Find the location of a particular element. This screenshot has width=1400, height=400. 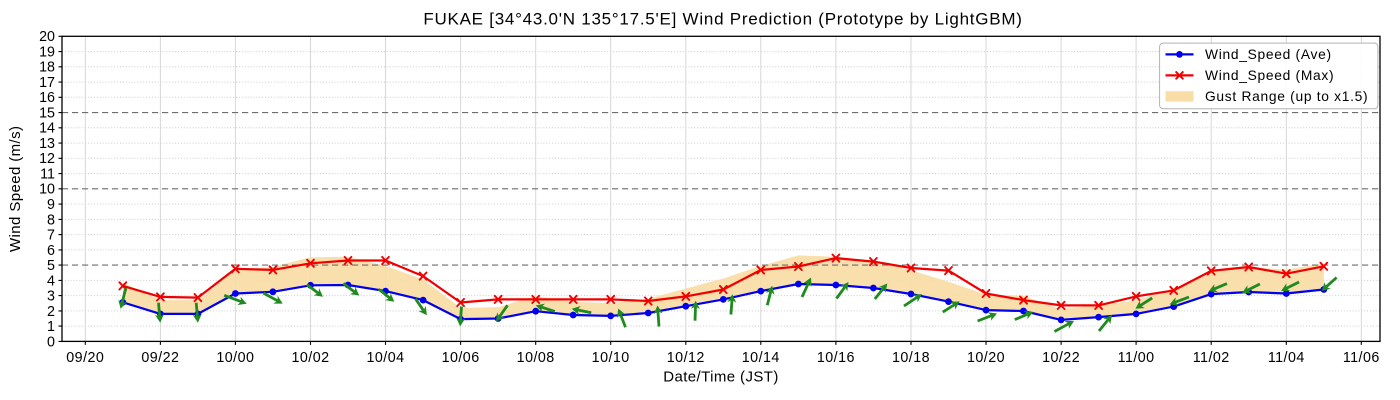

svg-text: 6 is located at coordinates (51, 251).